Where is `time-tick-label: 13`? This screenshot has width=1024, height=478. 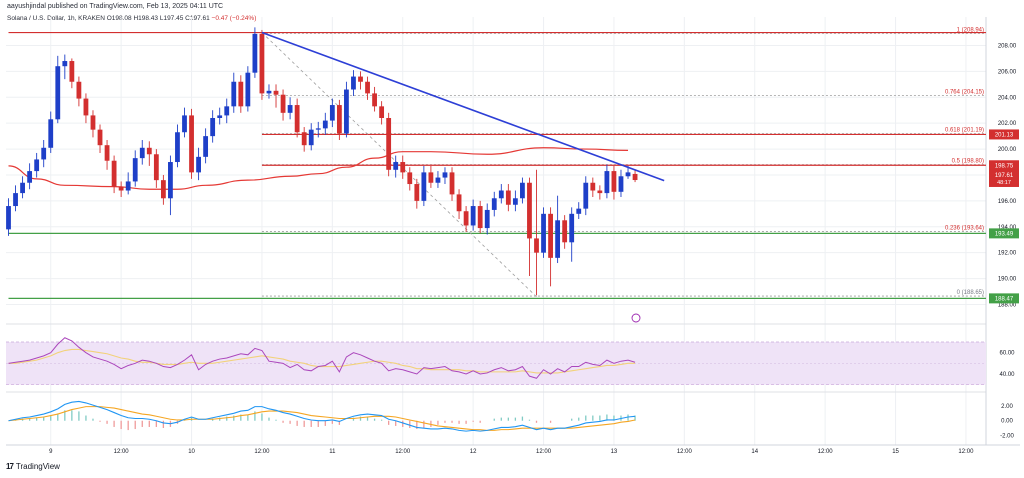 time-tick-label: 13 is located at coordinates (614, 452).